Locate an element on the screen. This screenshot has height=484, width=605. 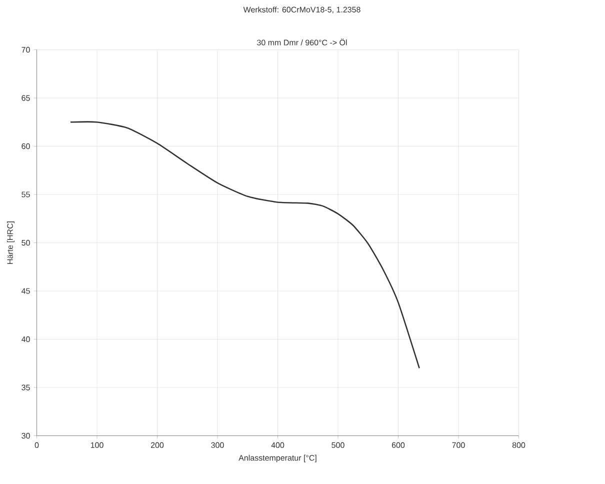
y-tick-label: 50 is located at coordinates (26, 243).